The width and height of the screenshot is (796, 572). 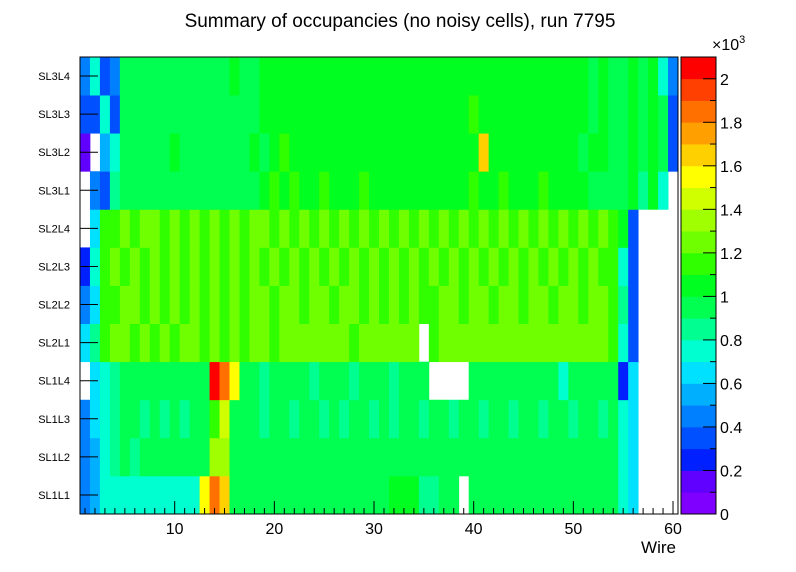 What do you see at coordinates (54, 77) in the screenshot?
I see `y-tick-label: SL3L4` at bounding box center [54, 77].